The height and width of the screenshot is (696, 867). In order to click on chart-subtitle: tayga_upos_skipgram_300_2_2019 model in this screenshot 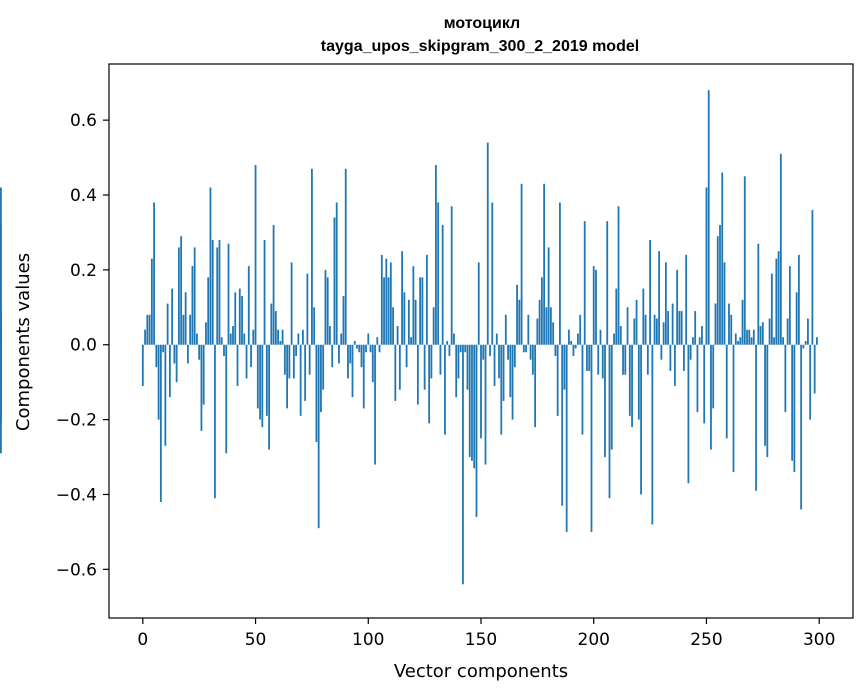, I will do `click(480, 46)`.